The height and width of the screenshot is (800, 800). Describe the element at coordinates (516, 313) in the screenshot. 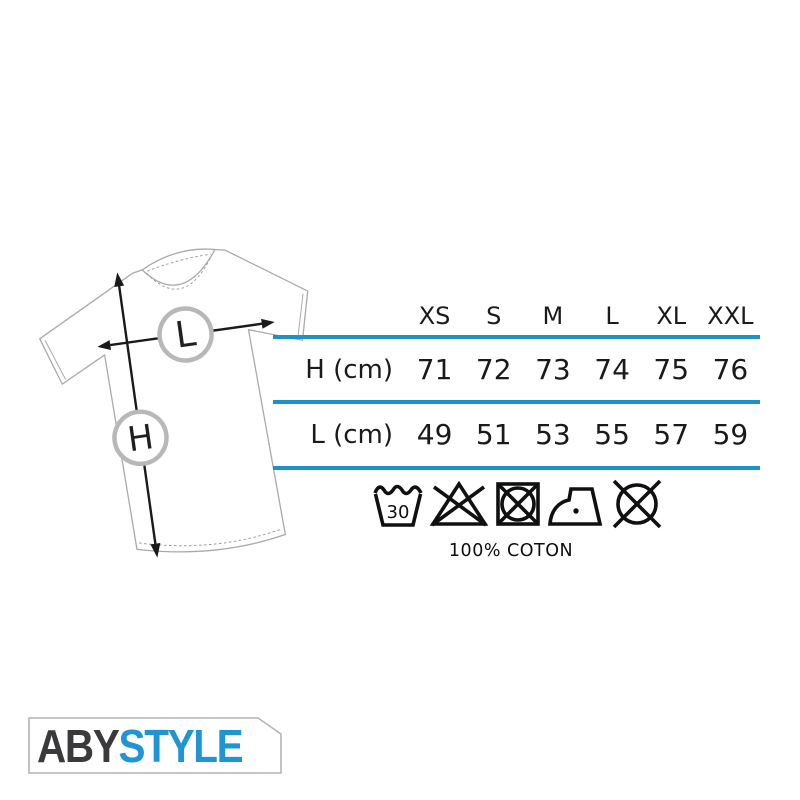

I see `size-header-row: XS S M L XL XXL` at that location.